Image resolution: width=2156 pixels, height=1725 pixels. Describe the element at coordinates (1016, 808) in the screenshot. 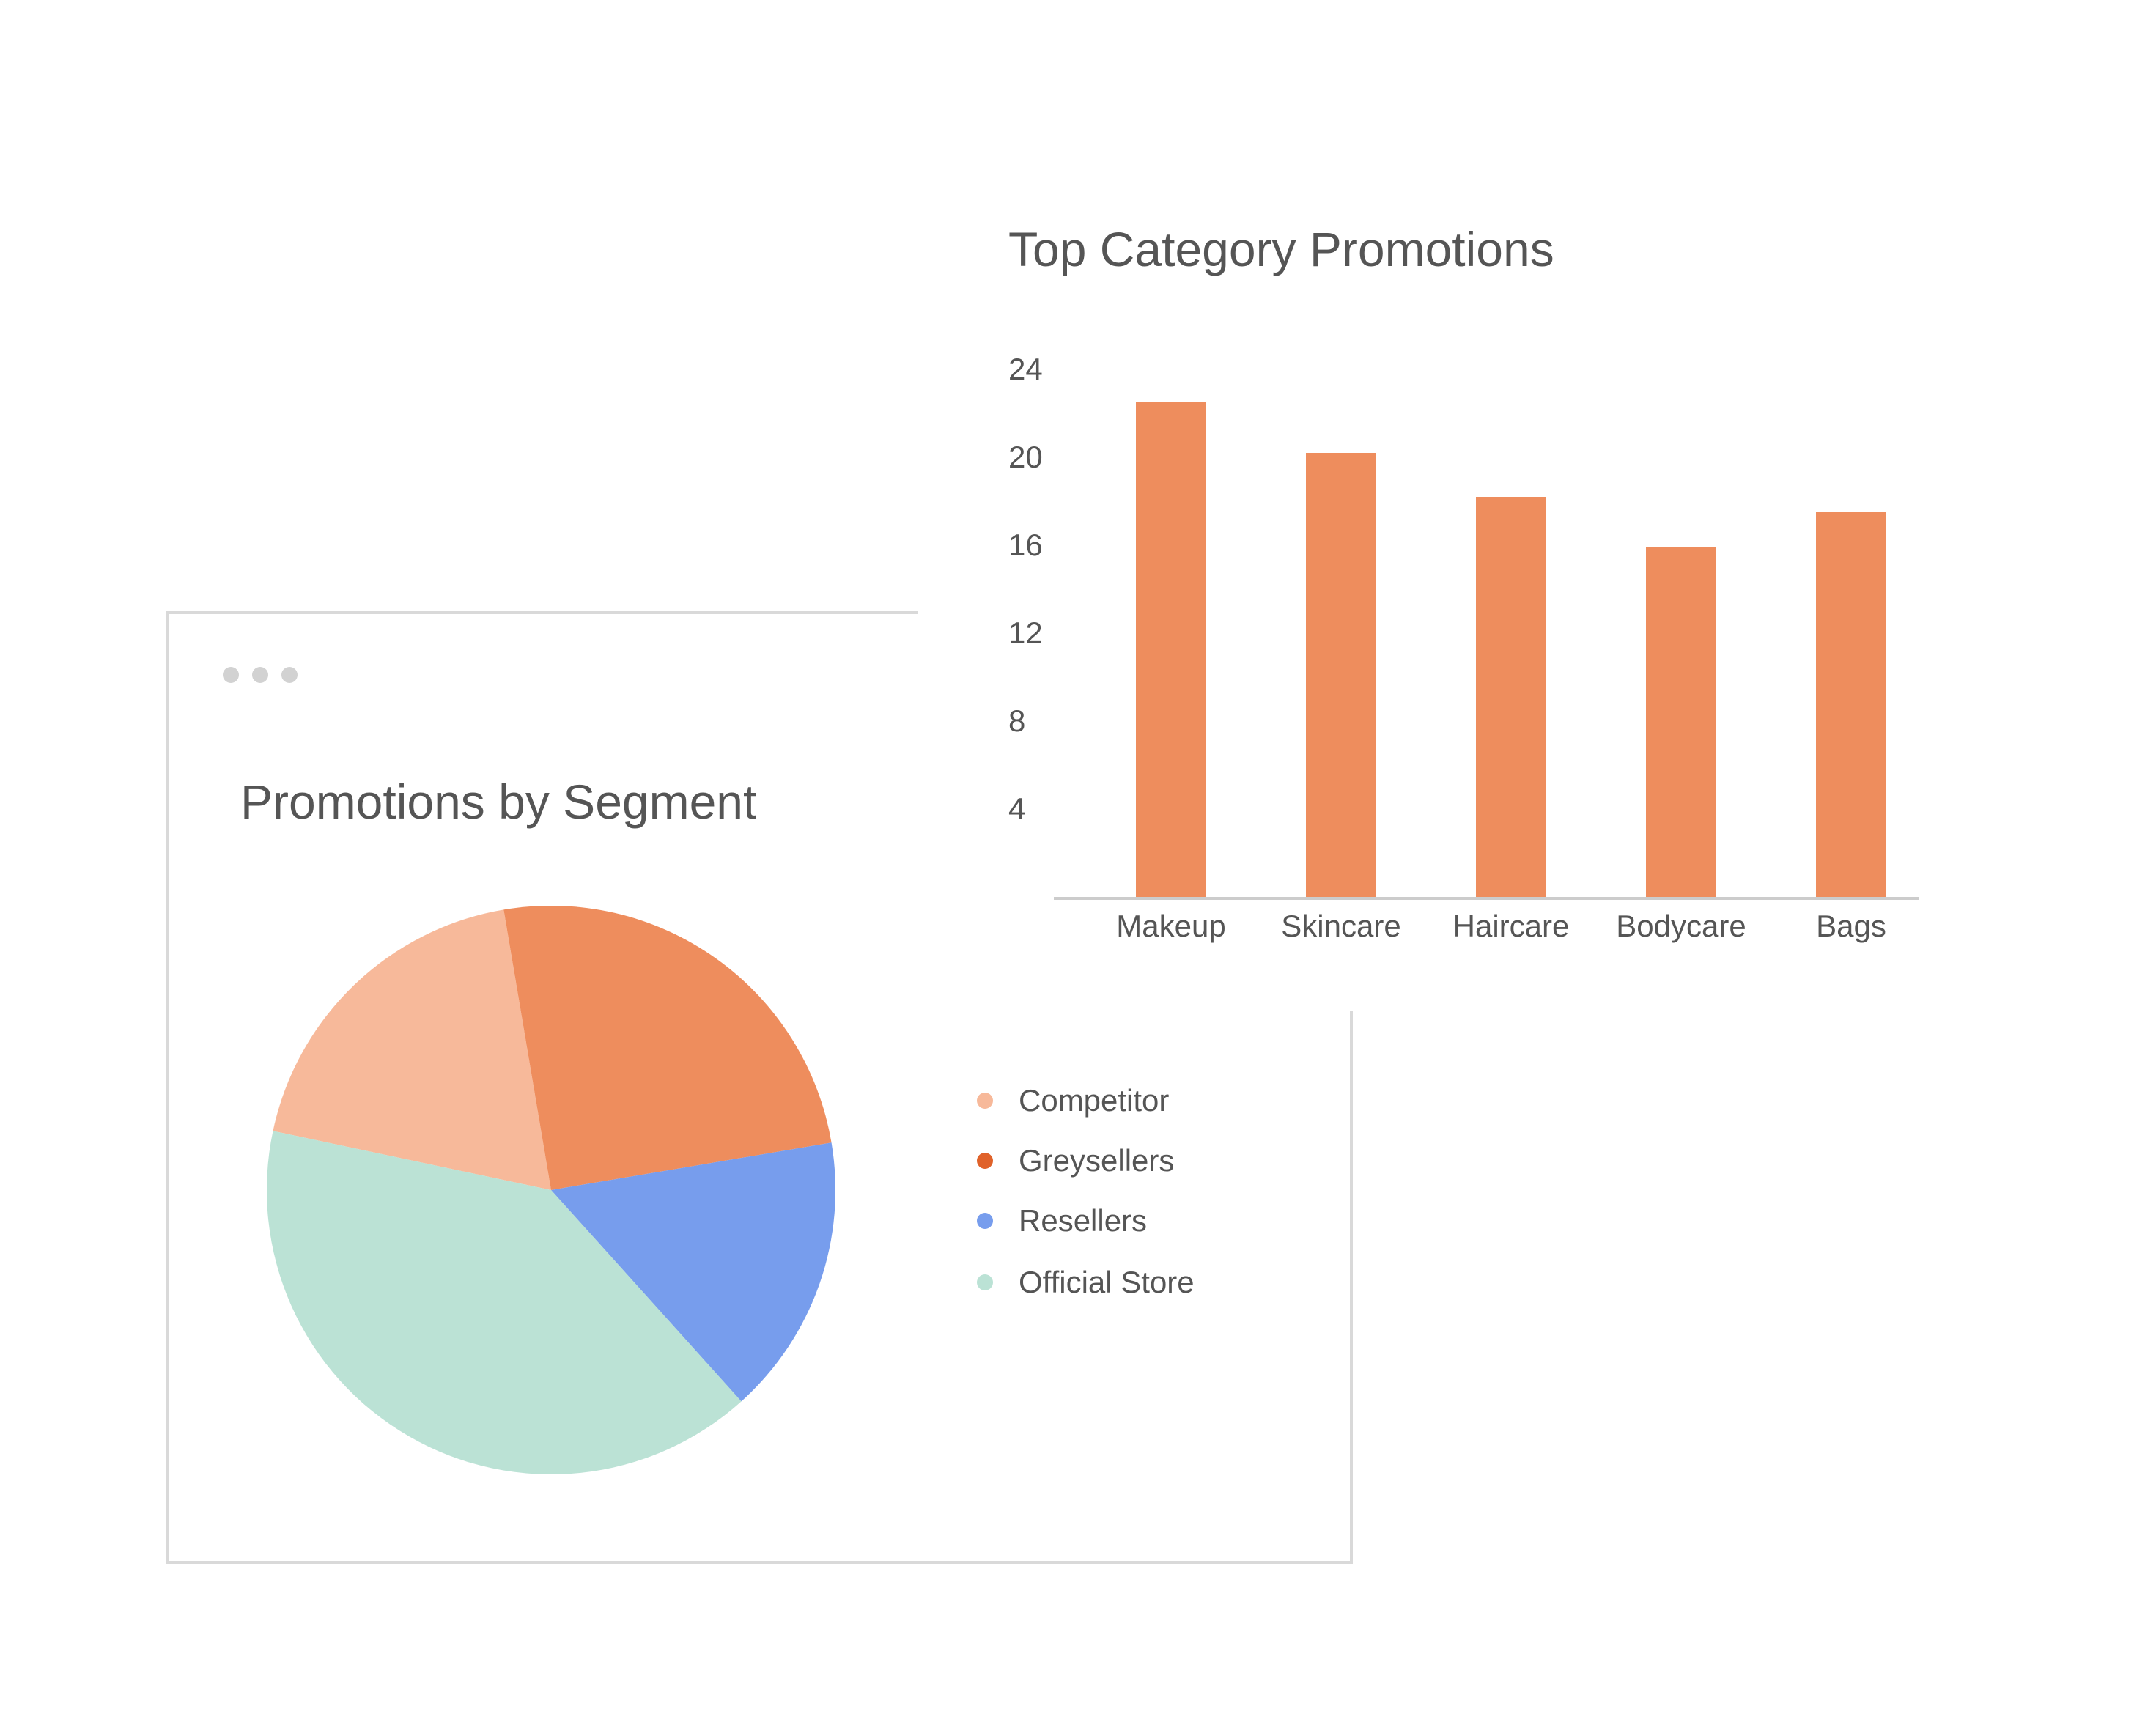

I see `y-tick-label: 4` at that location.